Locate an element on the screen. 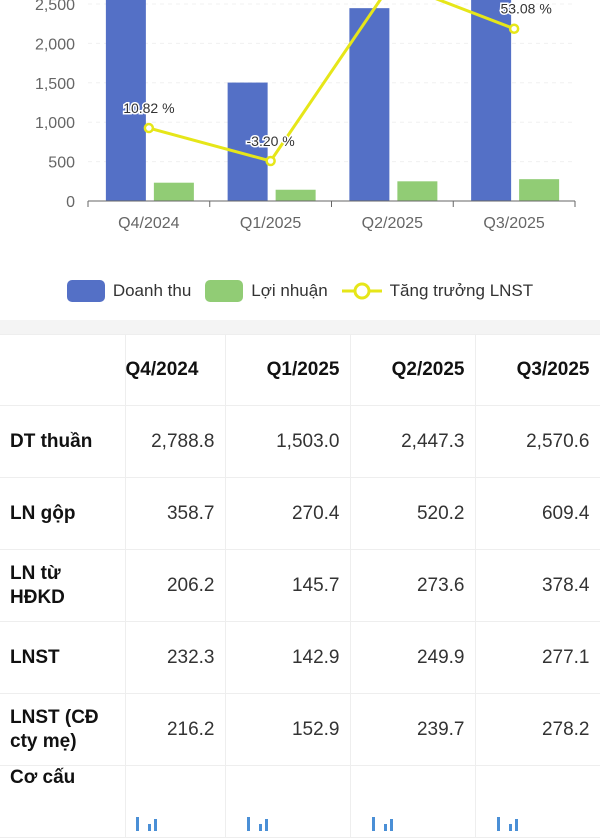 Image resolution: width=600 pixels, height=838 pixels. value-cell: 239.7 is located at coordinates (412, 729).